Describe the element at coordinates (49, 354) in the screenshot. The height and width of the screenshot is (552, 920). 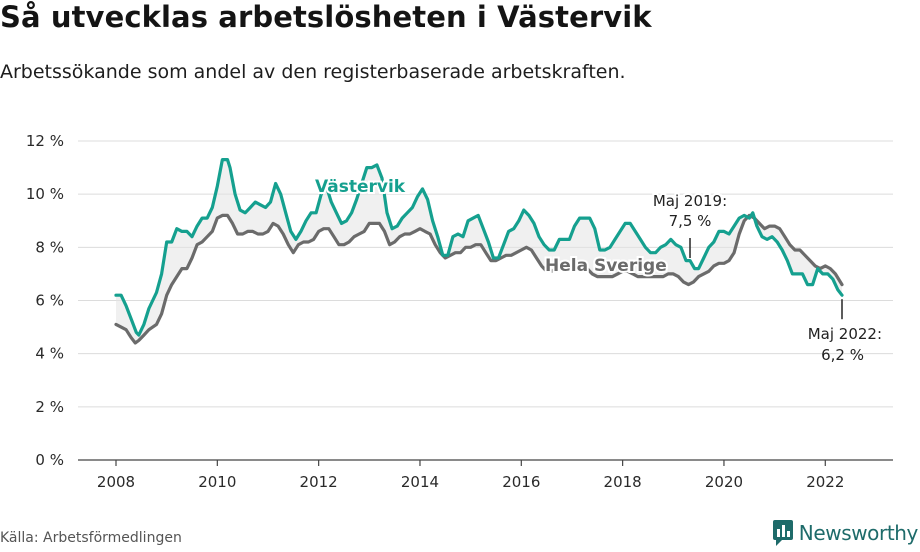
I see `y-tick-label: 4 %` at that location.